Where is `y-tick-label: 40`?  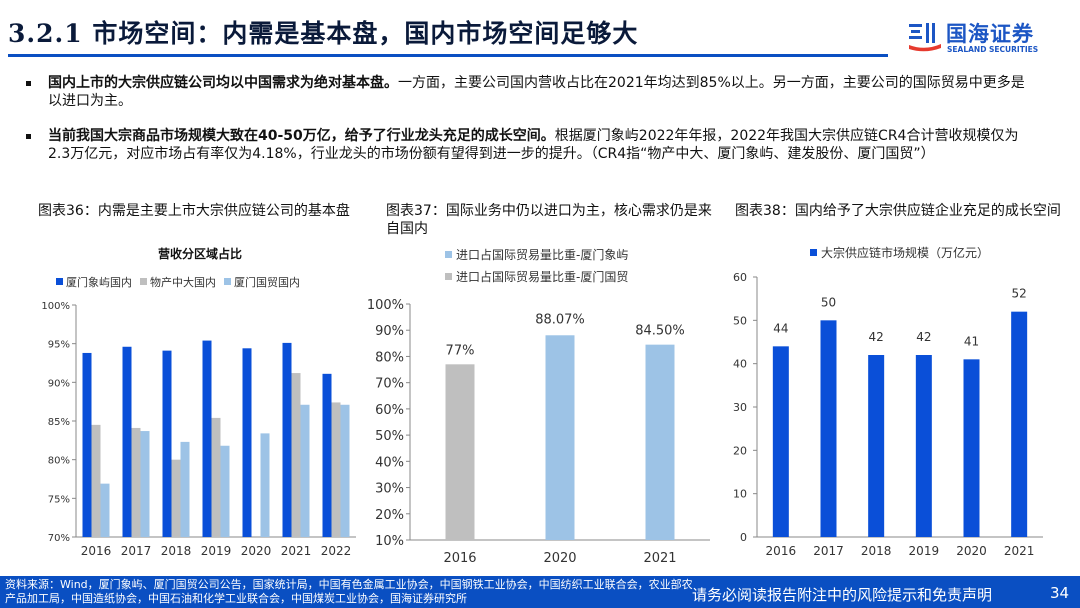 y-tick-label: 40 is located at coordinates (740, 364).